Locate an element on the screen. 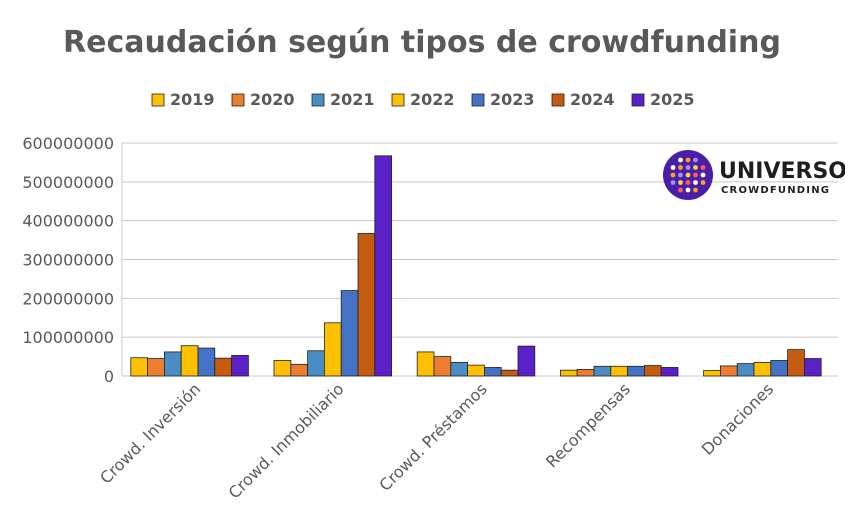 The height and width of the screenshot is (522, 845). logo-dots is located at coordinates (688, 175).